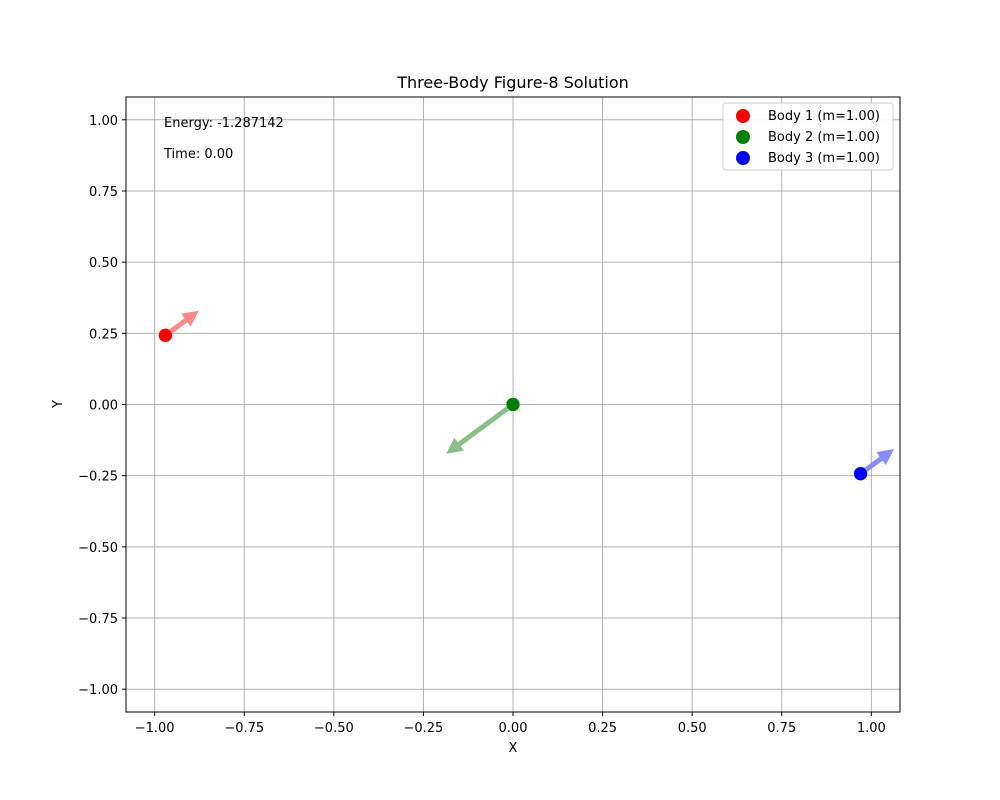 The image size is (1000, 800). I want to click on x-tick-label: −0.50, so click(334, 728).